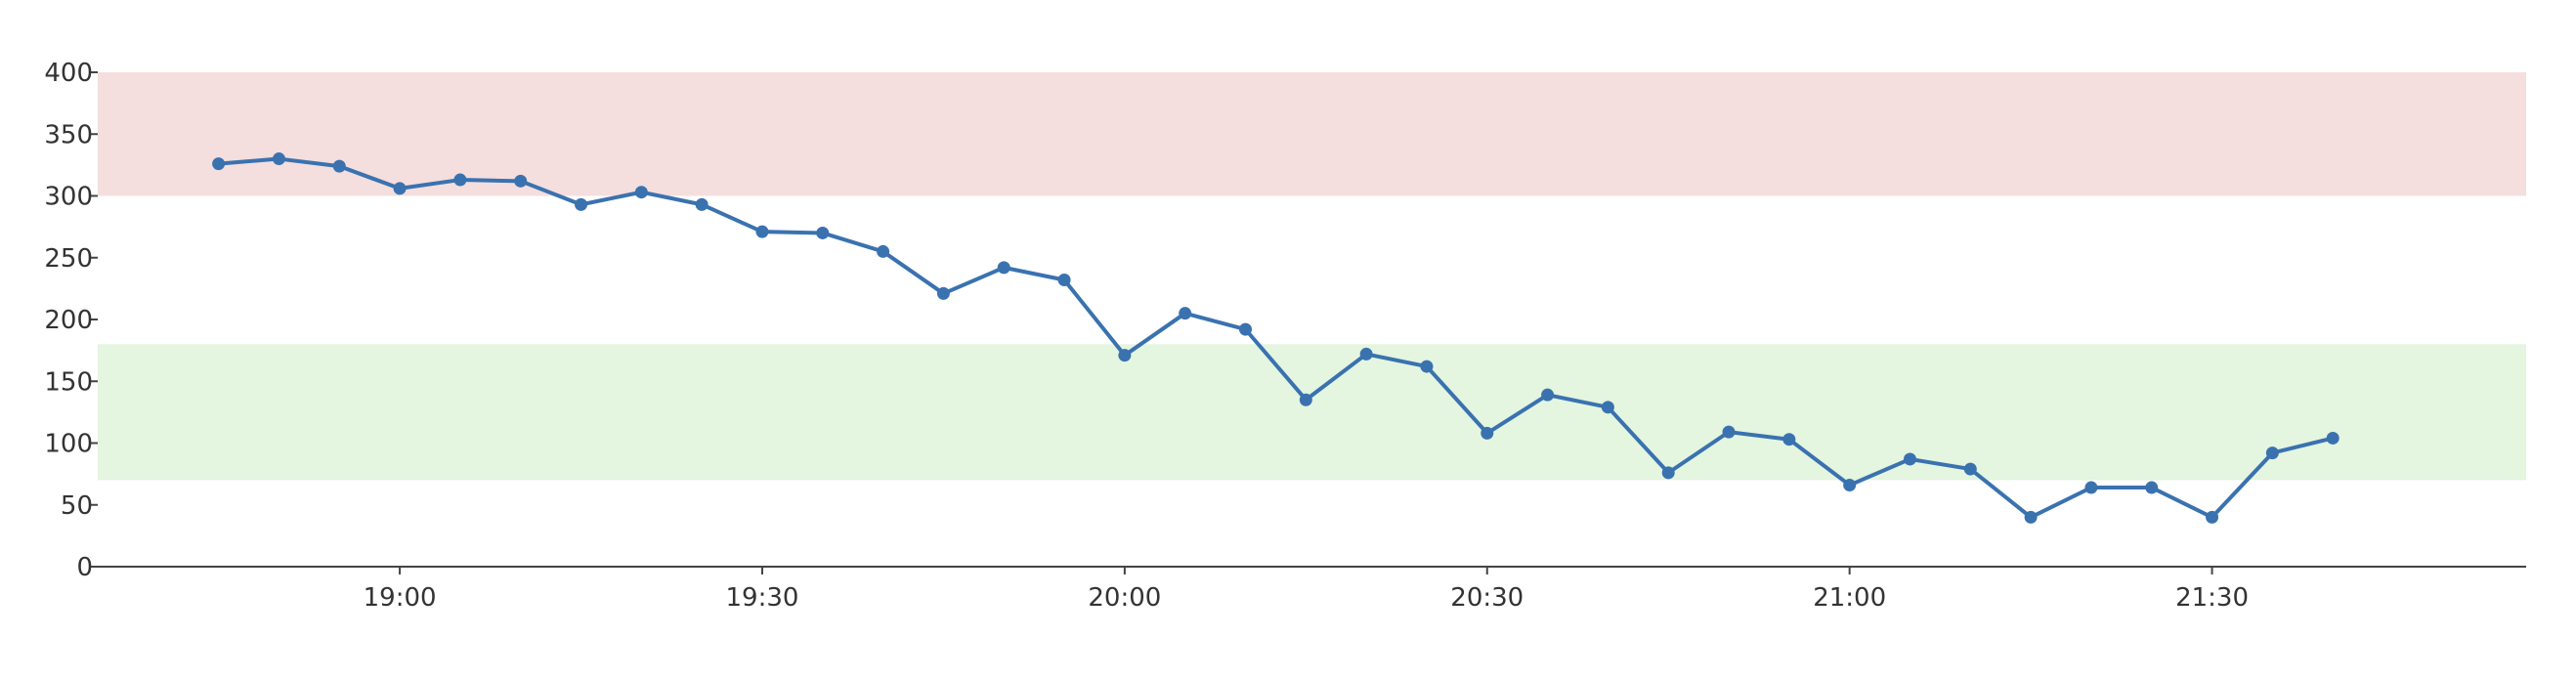  Describe the element at coordinates (85, 567) in the screenshot. I see `y-tick-label: 0` at that location.